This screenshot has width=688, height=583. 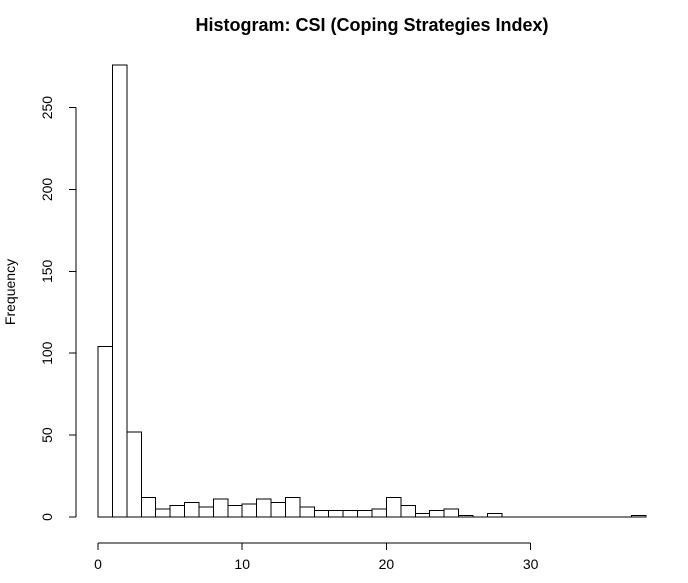 What do you see at coordinates (531, 564) in the screenshot?
I see `x-tick-label: 30` at bounding box center [531, 564].